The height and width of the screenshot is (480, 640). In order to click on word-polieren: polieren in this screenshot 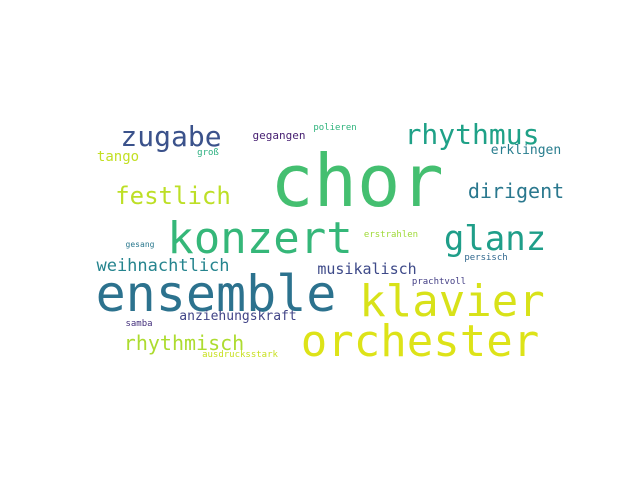, I will do `click(334, 128)`.